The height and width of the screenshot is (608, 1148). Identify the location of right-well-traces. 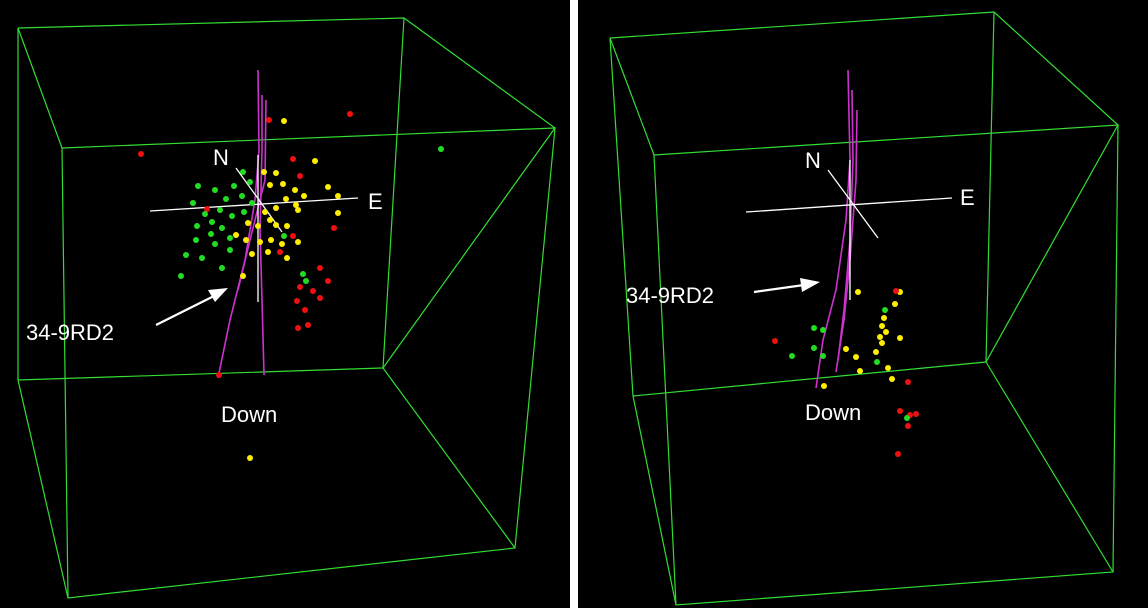
(836, 229).